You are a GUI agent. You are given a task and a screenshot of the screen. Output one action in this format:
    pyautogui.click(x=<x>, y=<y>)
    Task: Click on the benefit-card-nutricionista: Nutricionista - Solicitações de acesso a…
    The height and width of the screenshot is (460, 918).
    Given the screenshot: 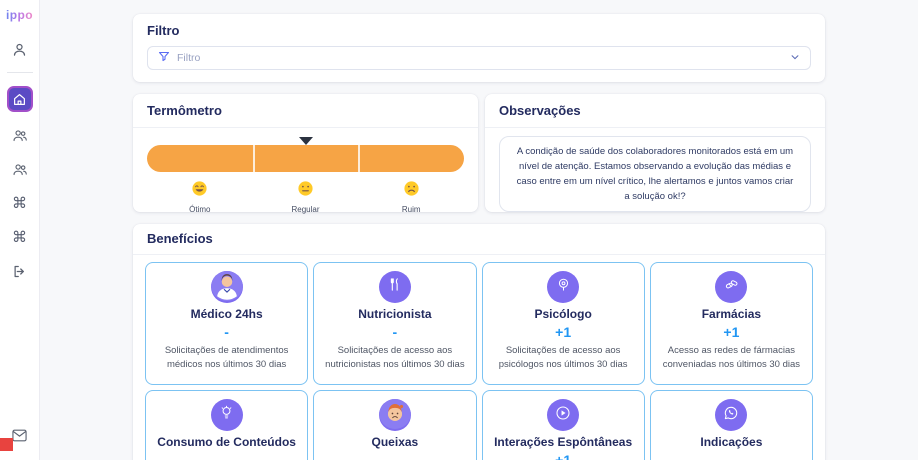 What is the action you would take?
    pyautogui.click(x=395, y=323)
    